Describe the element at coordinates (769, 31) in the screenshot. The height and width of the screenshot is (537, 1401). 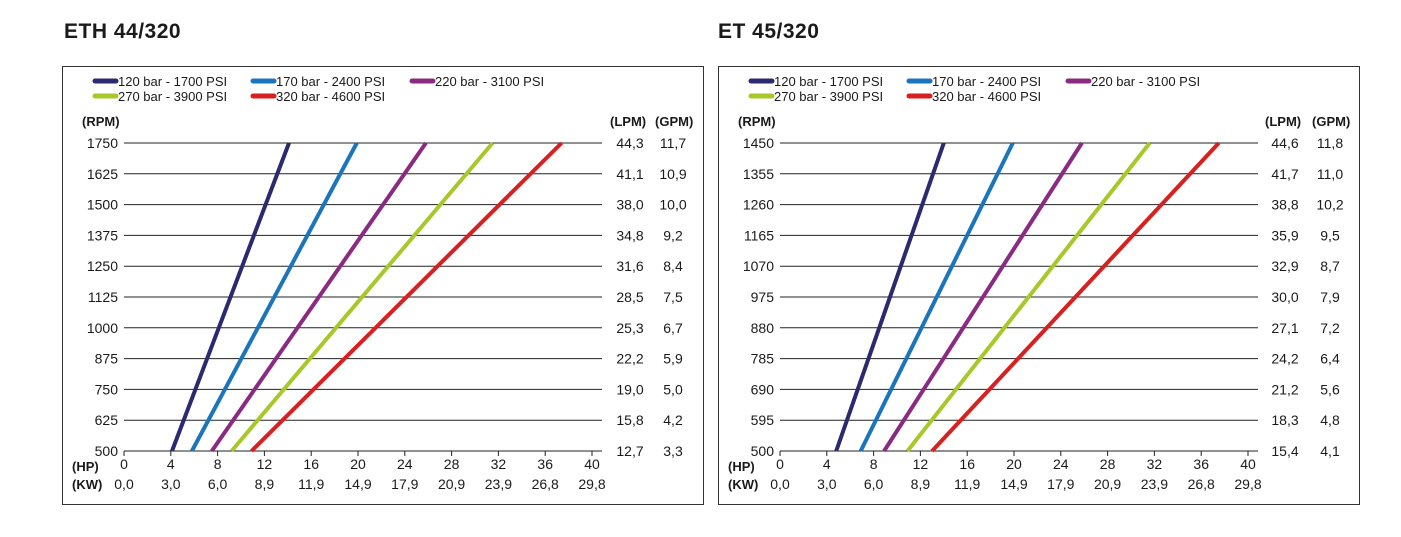
I see `chart-title-et-45-320: ET 45/320` at that location.